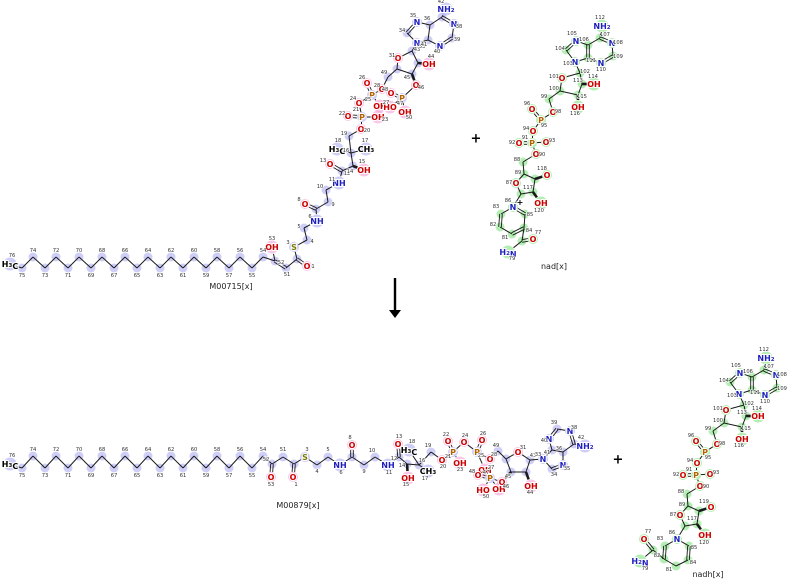  I want to click on svg-text: 42, so click(581, 438).